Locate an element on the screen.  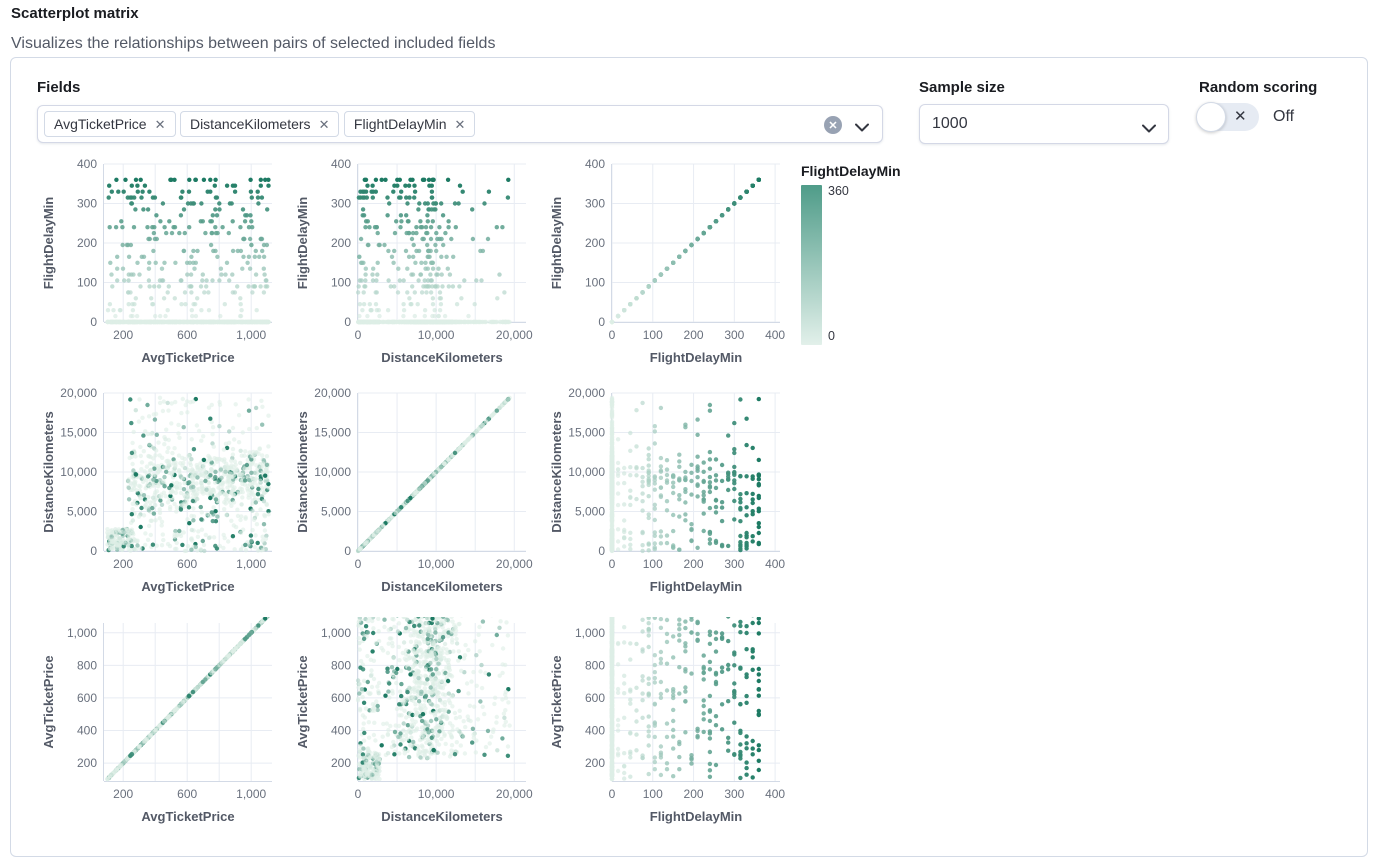
field-pill-avgticketprice: AvgTicketPrice ✕ is located at coordinates (110, 124).